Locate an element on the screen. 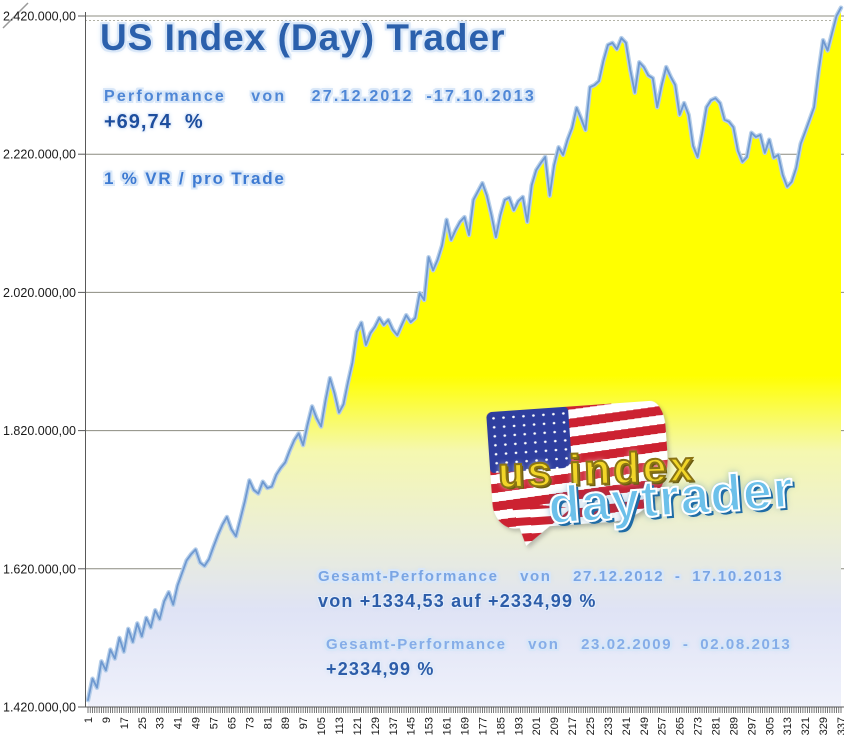 The image size is (844, 744). us-index-daytrader-logo: us index daytrader is located at coordinates (641, 470).